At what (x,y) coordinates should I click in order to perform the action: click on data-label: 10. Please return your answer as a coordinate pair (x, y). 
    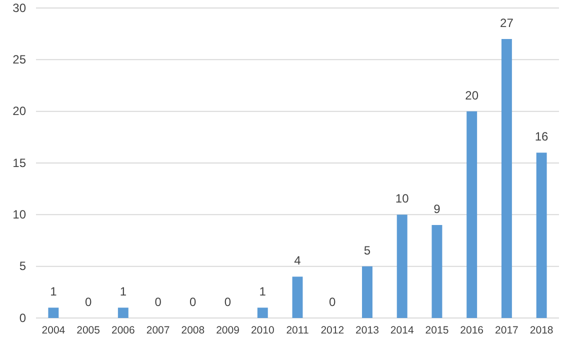
    Looking at the image, I should click on (402, 199).